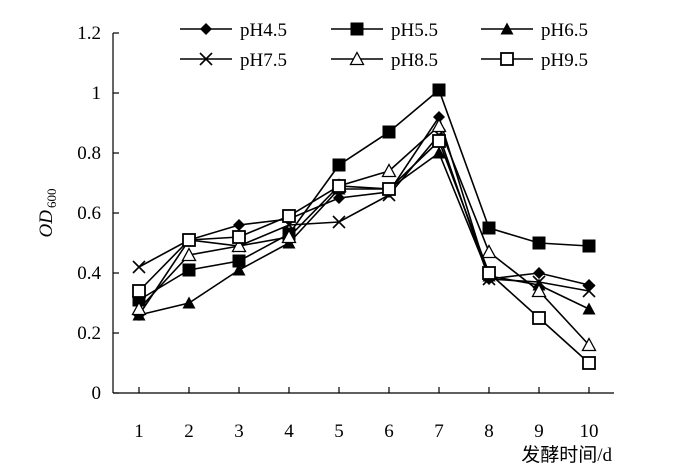  Describe the element at coordinates (139, 431) in the screenshot. I see `x-tick-label: 1` at that location.